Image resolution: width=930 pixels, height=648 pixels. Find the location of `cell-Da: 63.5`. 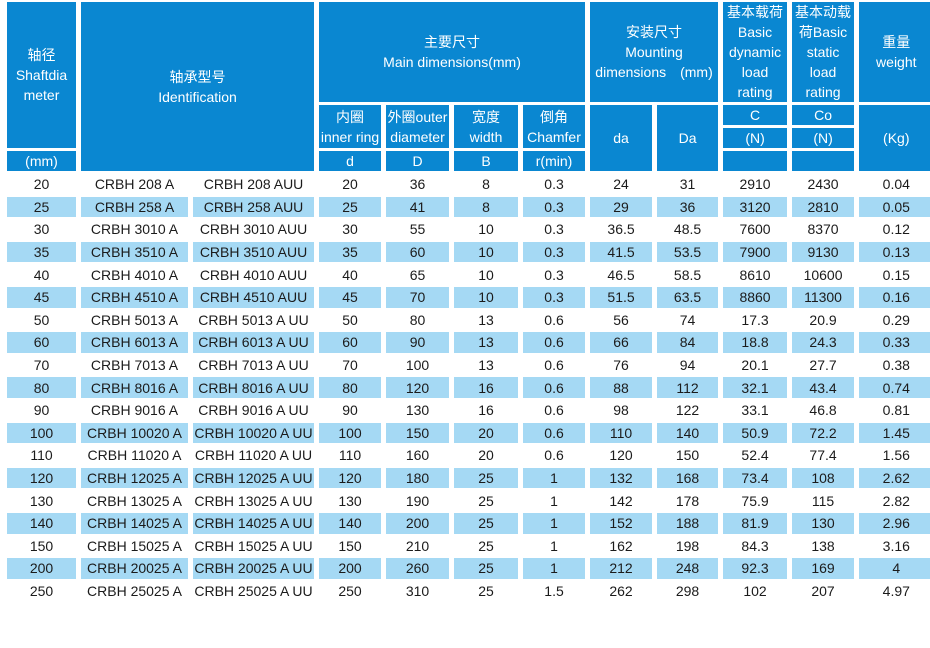

cell-Da: 63.5 is located at coordinates (688, 297).